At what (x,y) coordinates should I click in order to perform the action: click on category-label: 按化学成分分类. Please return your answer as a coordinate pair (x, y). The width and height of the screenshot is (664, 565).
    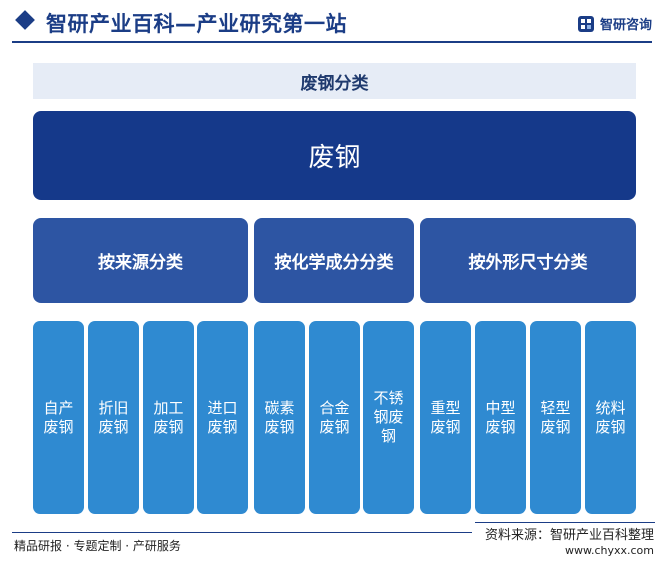
    Looking at the image, I should click on (334, 263).